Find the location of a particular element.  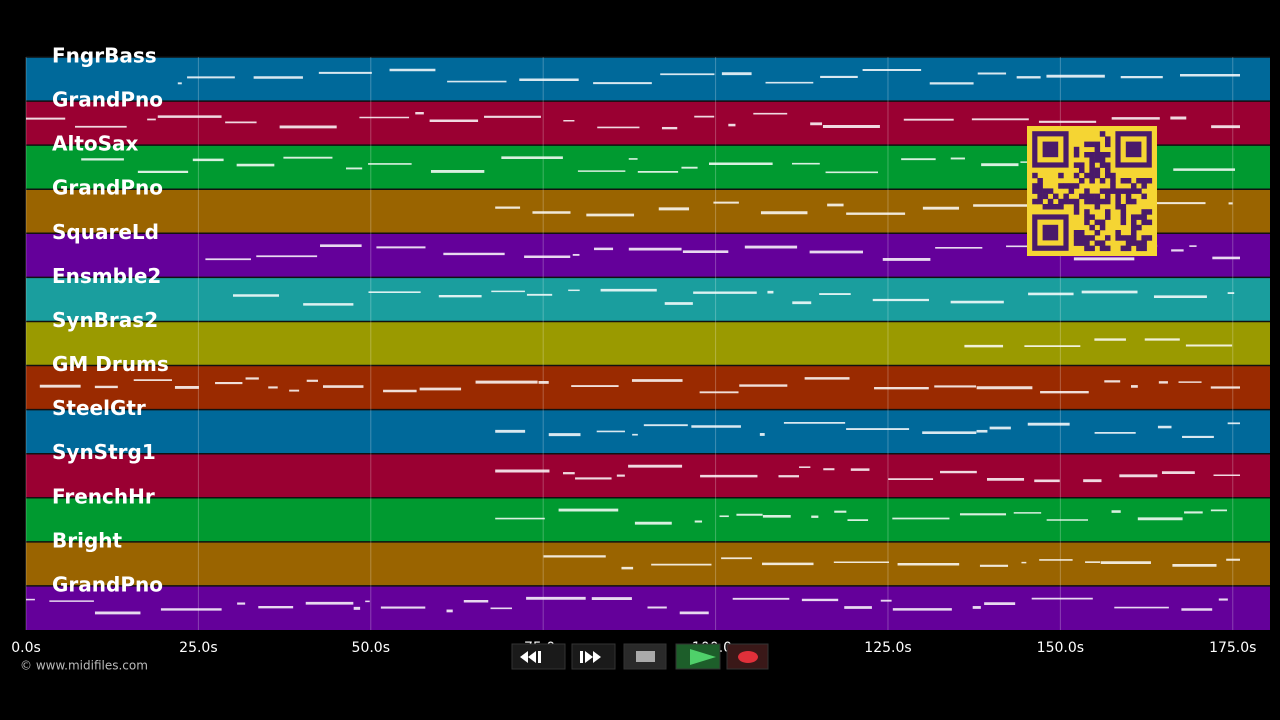

tick-label: 175.0s is located at coordinates (1232, 648).